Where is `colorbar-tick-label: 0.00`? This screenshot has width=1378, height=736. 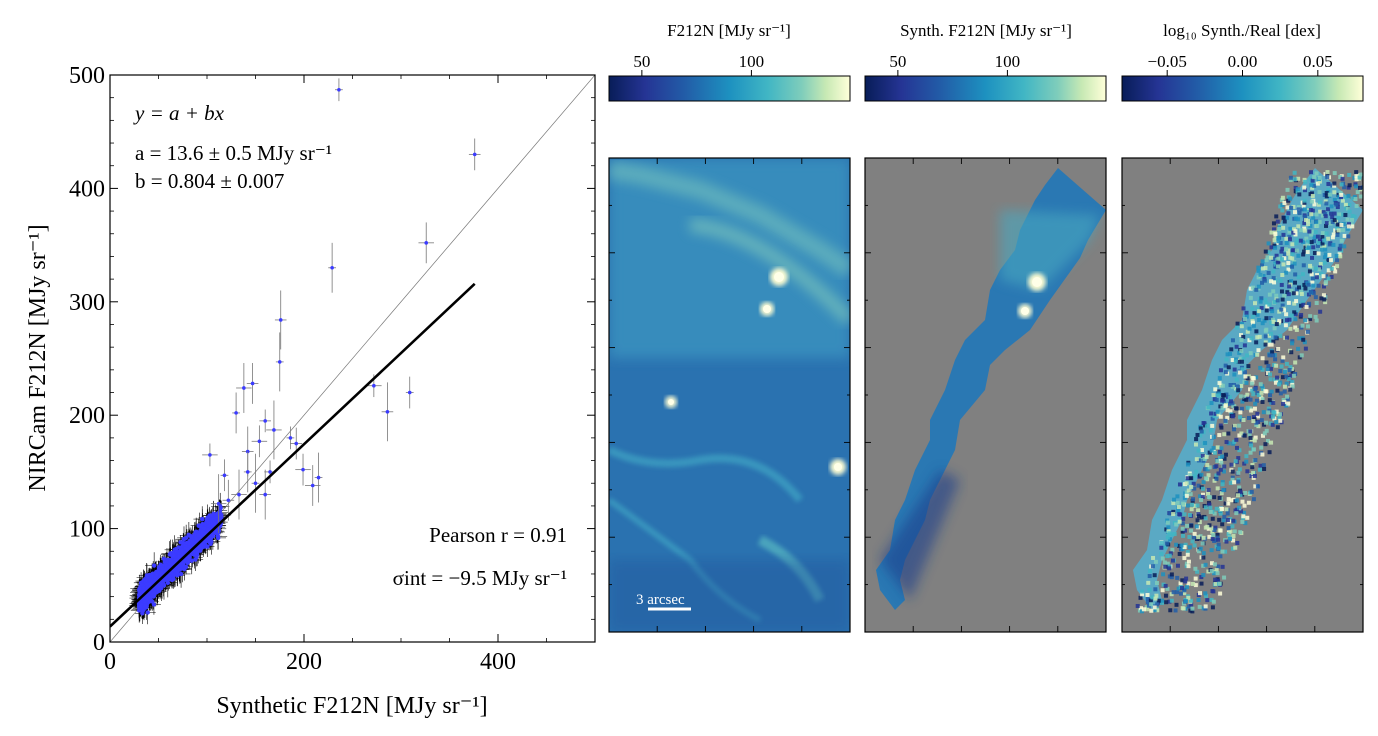 colorbar-tick-label: 0.00 is located at coordinates (1243, 61).